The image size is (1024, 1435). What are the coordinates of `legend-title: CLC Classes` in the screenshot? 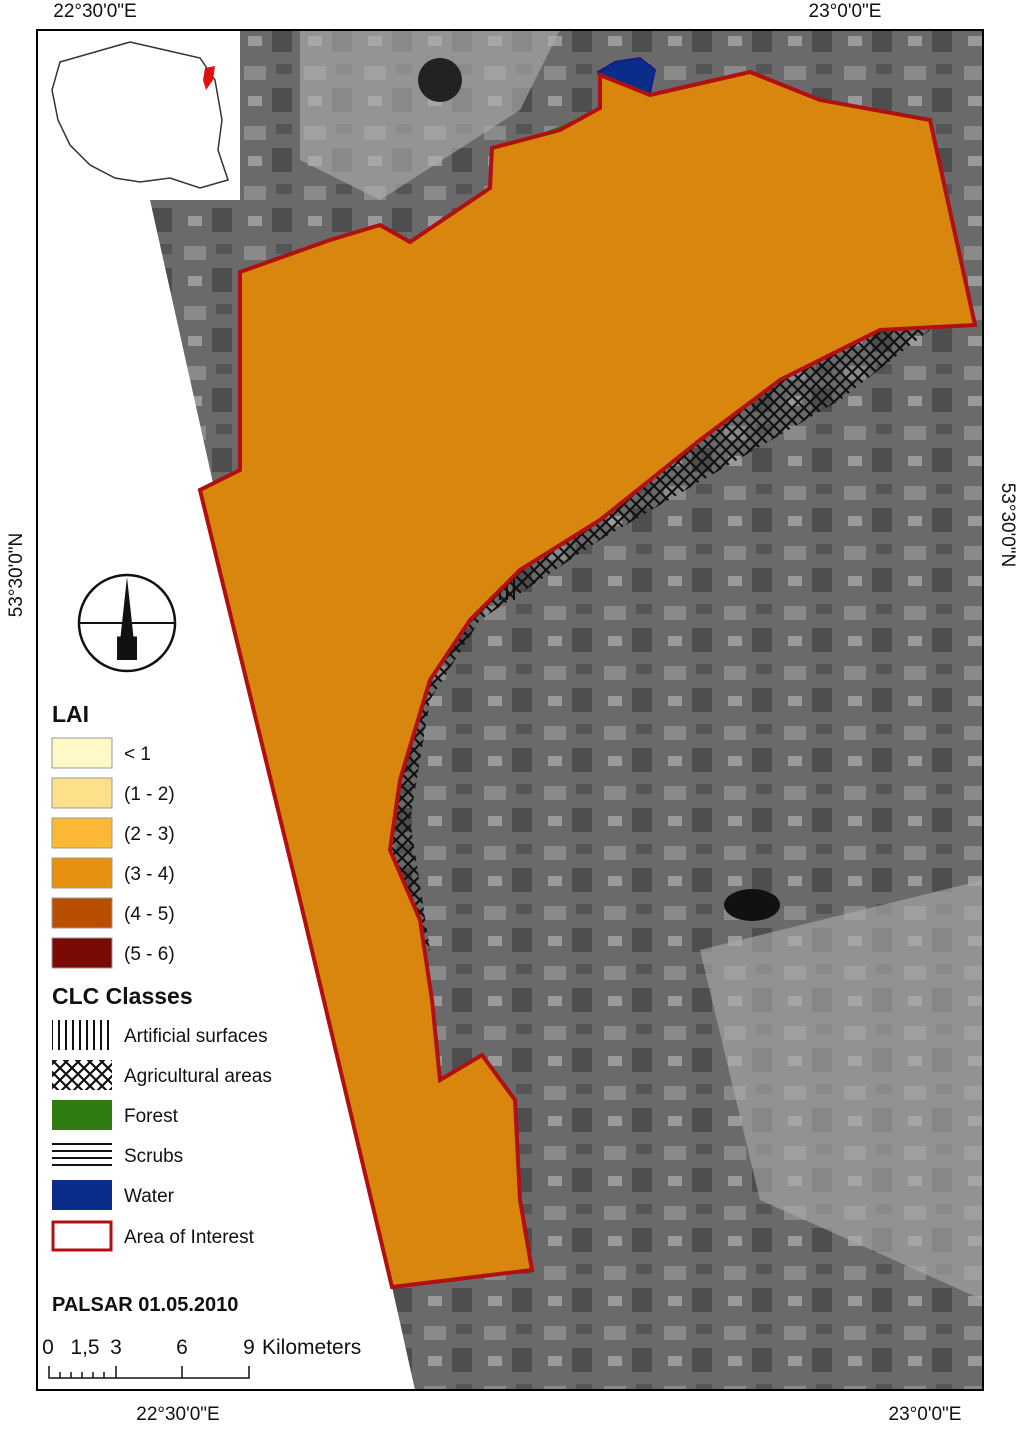 It's located at (122, 996).